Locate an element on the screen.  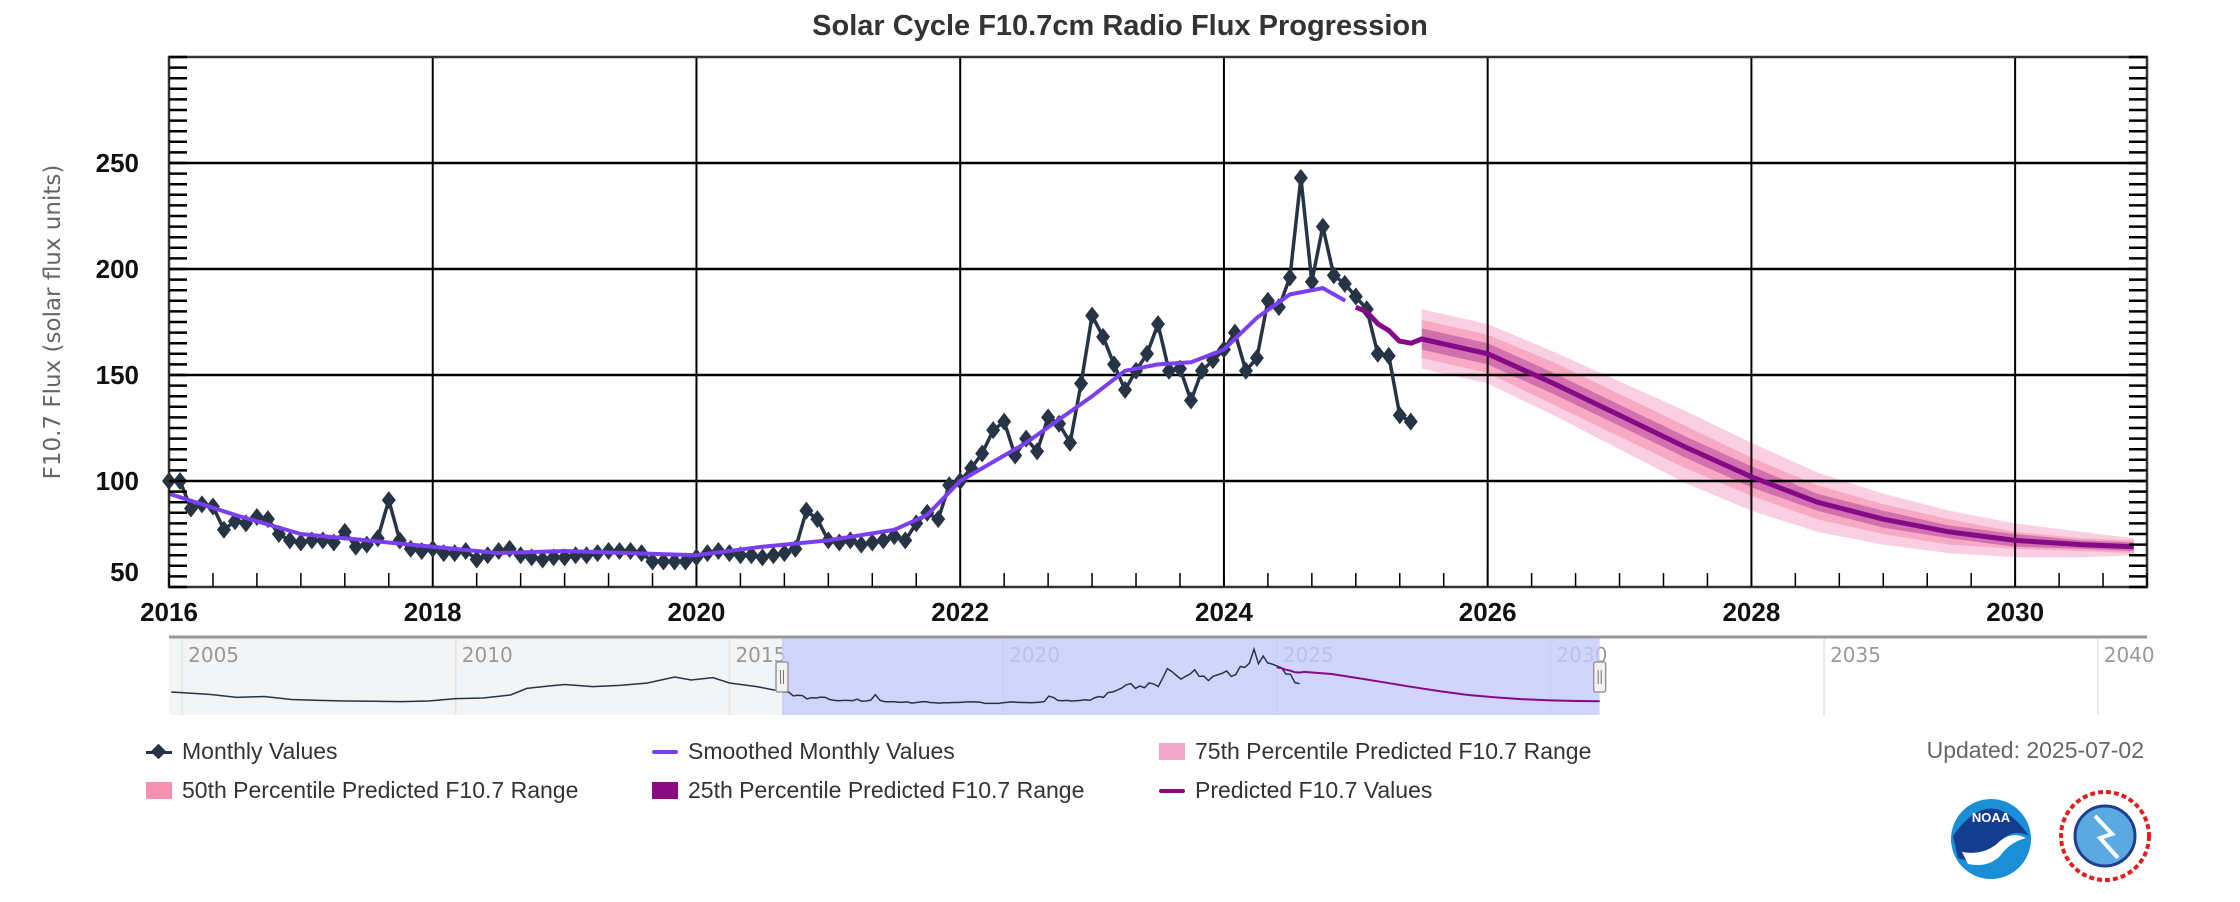
updated-date: Updated: 2025-07-02 is located at coordinates (2035, 750).